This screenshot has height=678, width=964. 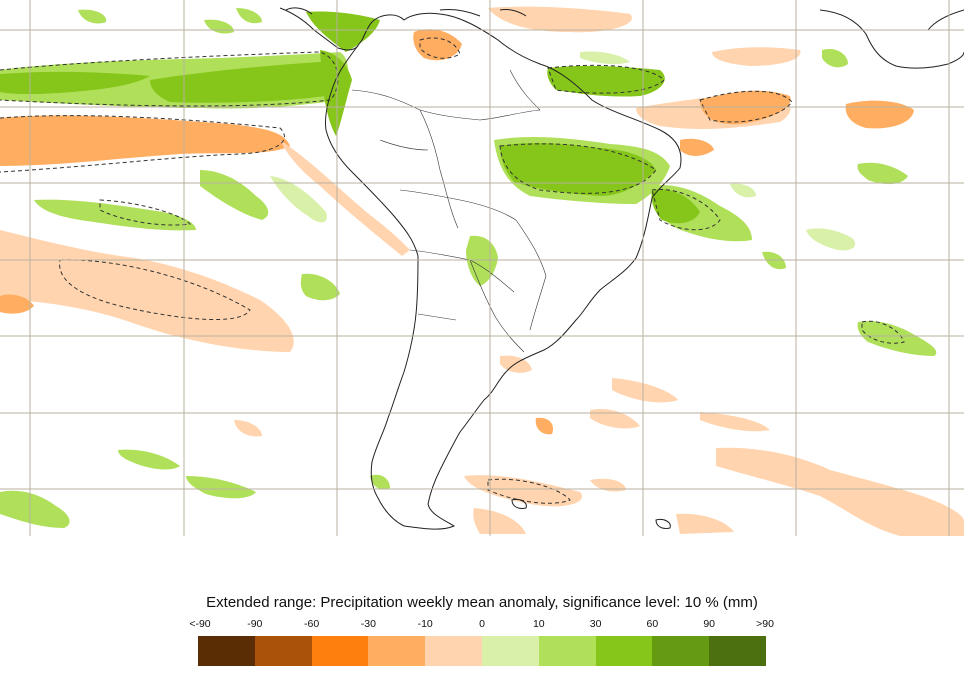 What do you see at coordinates (425, 624) in the screenshot?
I see `legend-tick-label: -10` at bounding box center [425, 624].